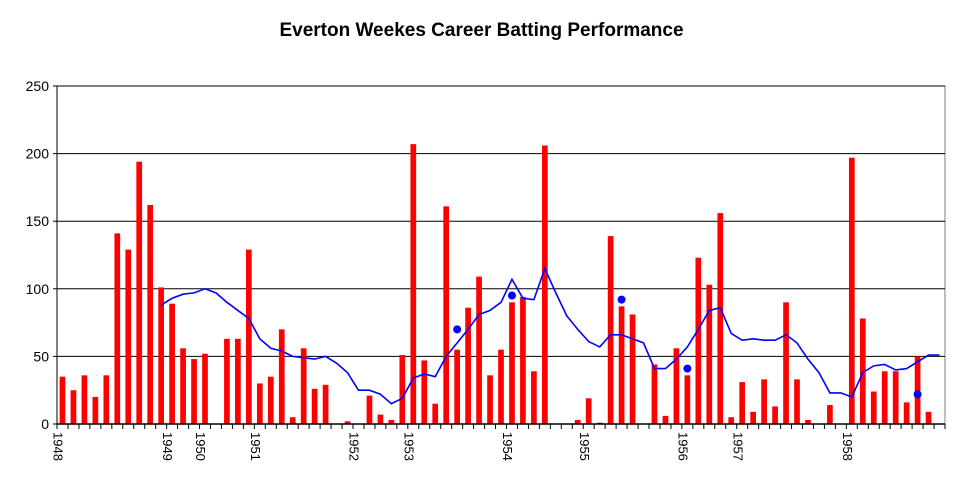 Image resolution: width=963 pixels, height=492 pixels. What do you see at coordinates (255, 446) in the screenshot?
I see `x-year-label: 1951` at bounding box center [255, 446].